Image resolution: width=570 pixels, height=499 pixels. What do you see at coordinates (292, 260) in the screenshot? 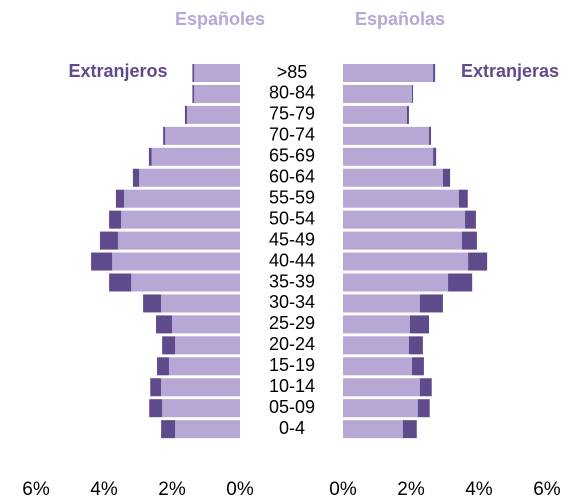
I see `age-label: 40-44` at bounding box center [292, 260].